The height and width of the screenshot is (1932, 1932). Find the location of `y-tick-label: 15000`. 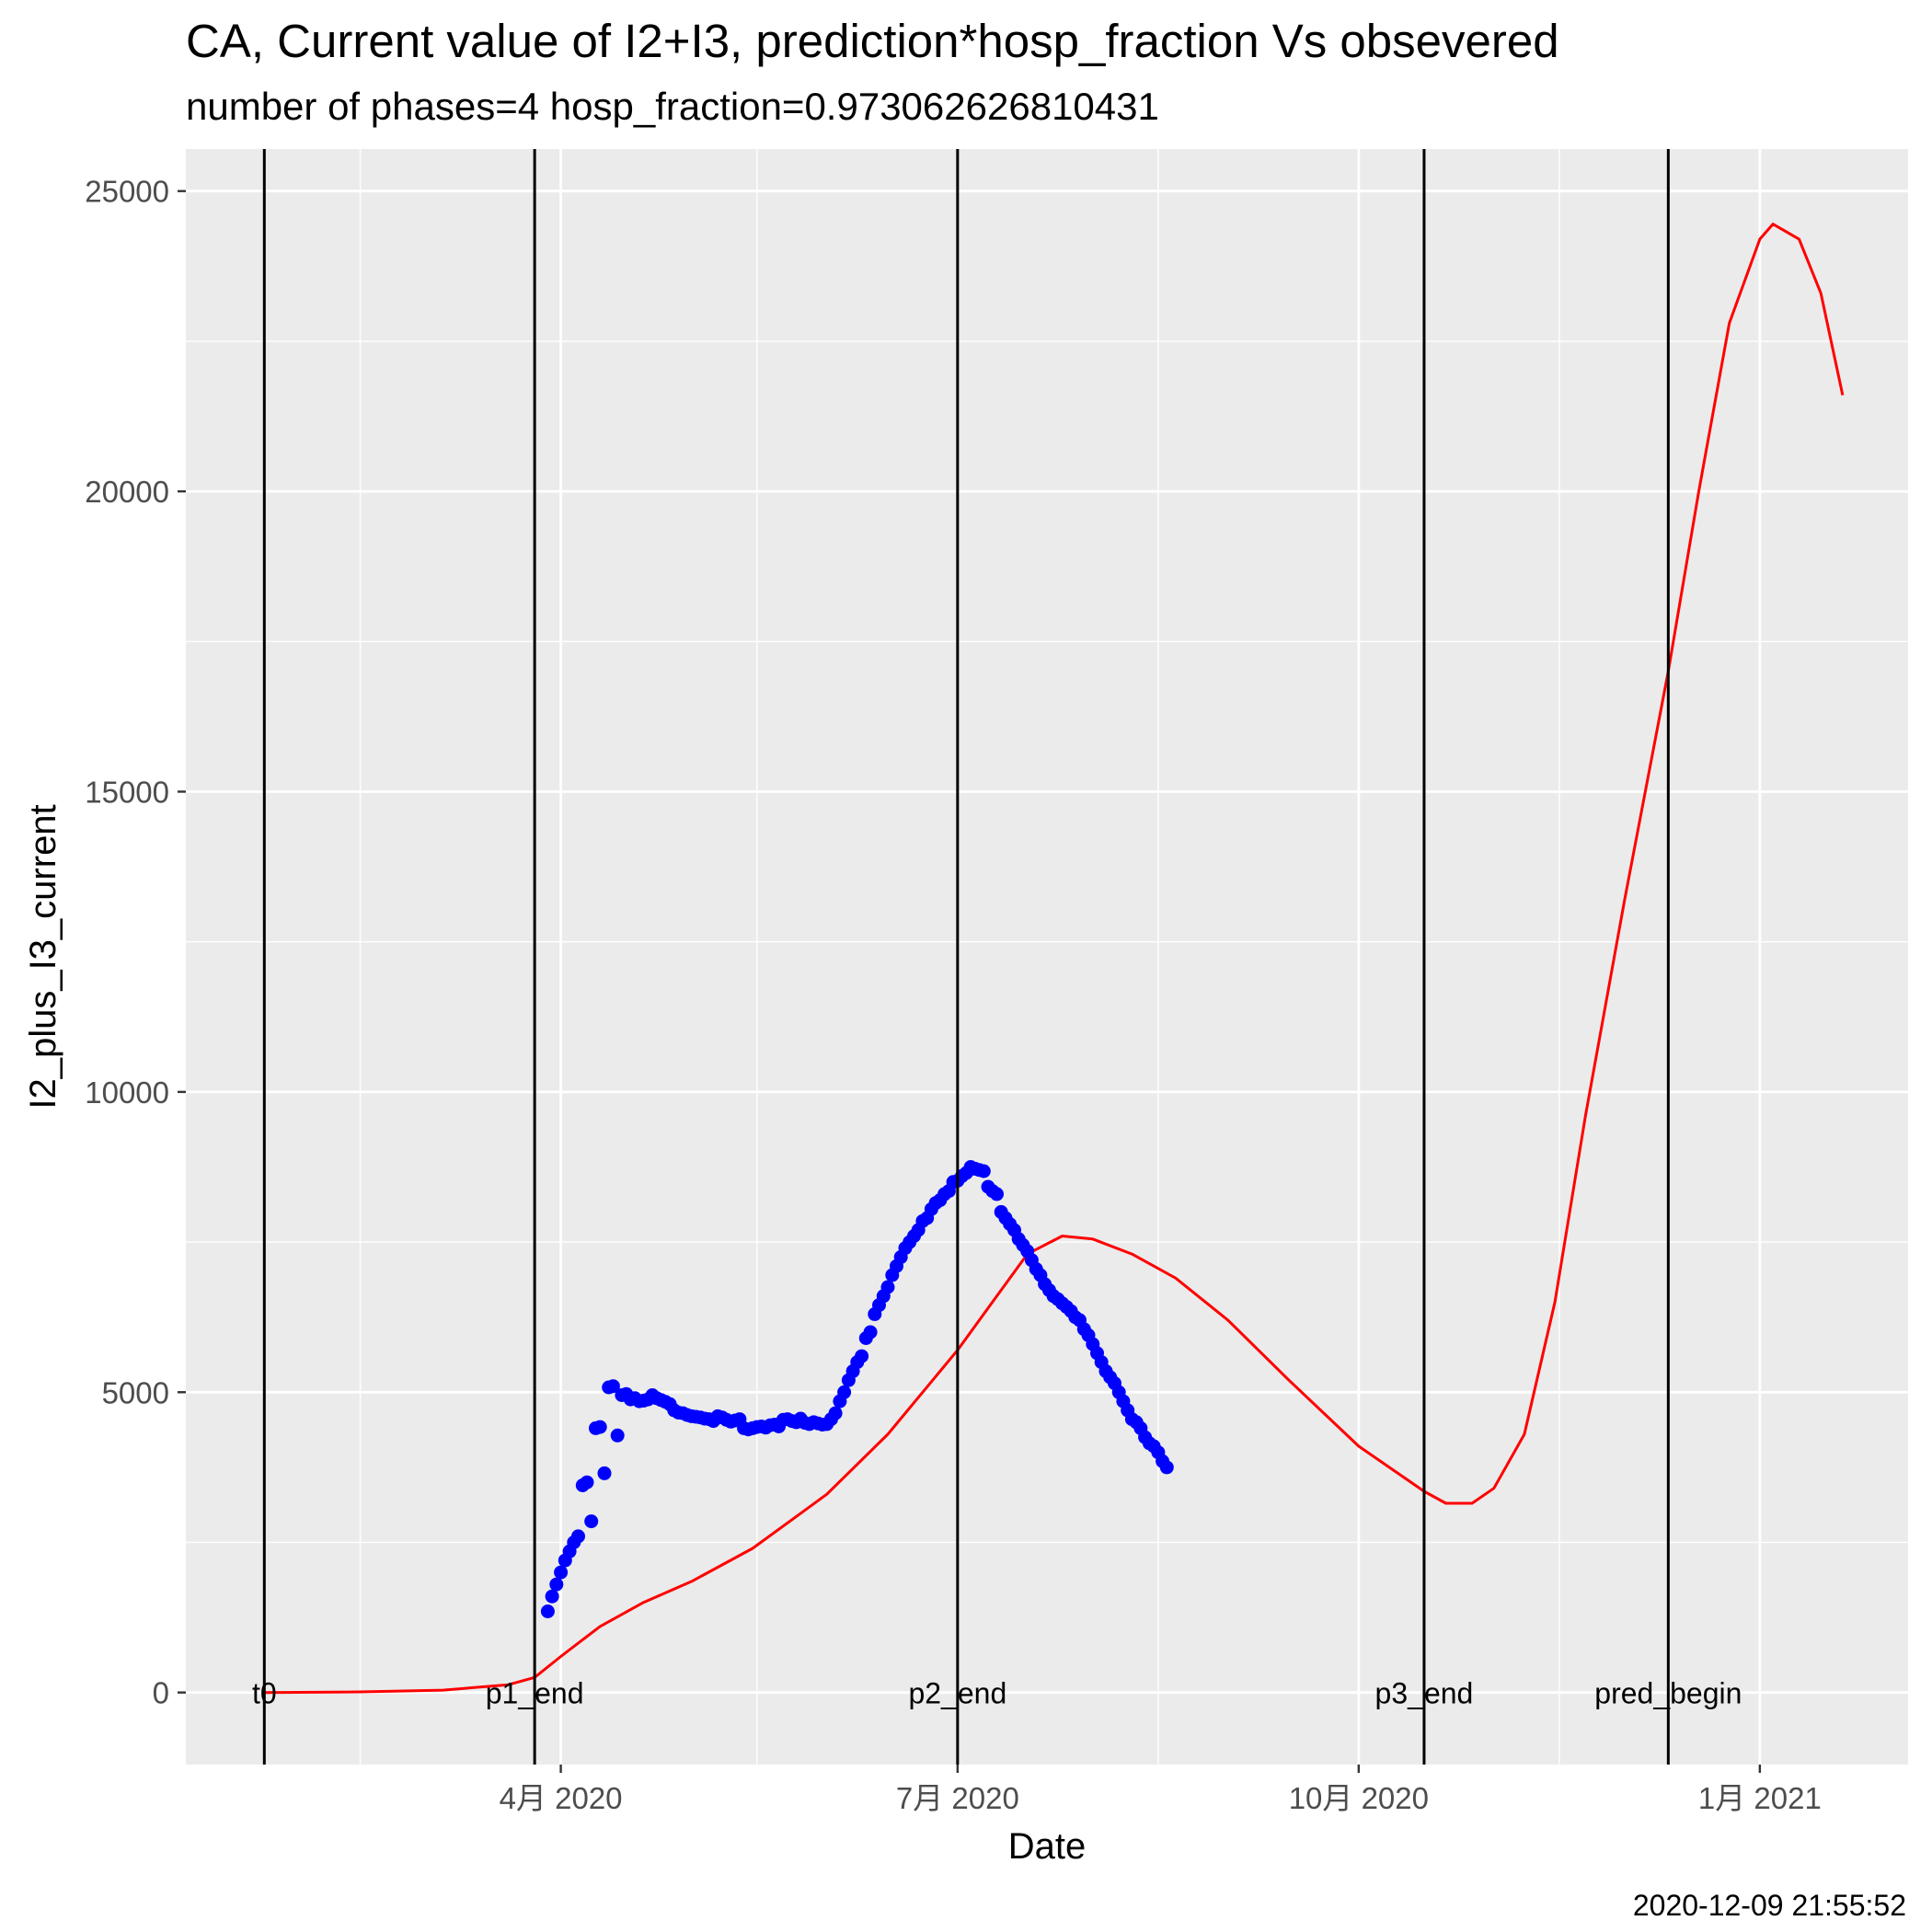

y-tick-label: 15000 is located at coordinates (127, 792).